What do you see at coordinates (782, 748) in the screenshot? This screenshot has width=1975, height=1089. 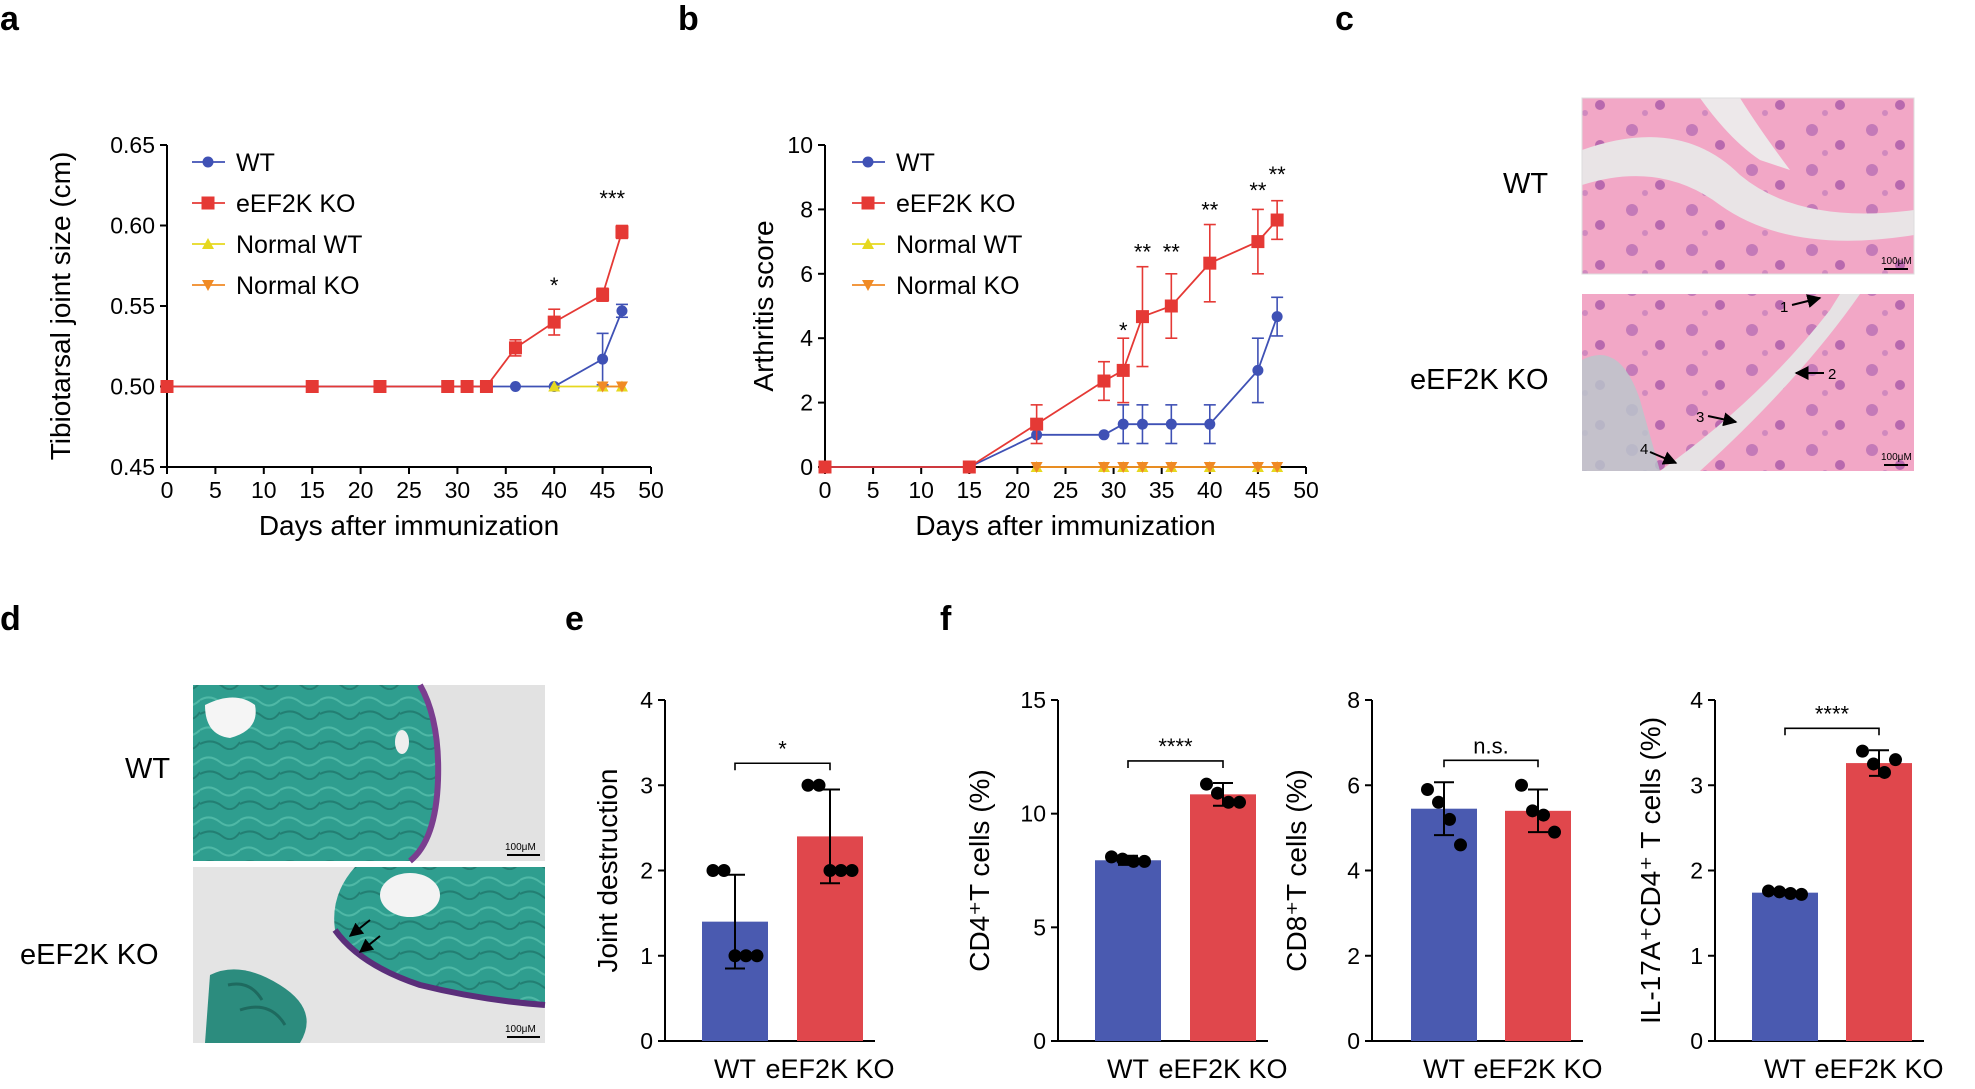 I see `significance-label: *` at bounding box center [782, 748].